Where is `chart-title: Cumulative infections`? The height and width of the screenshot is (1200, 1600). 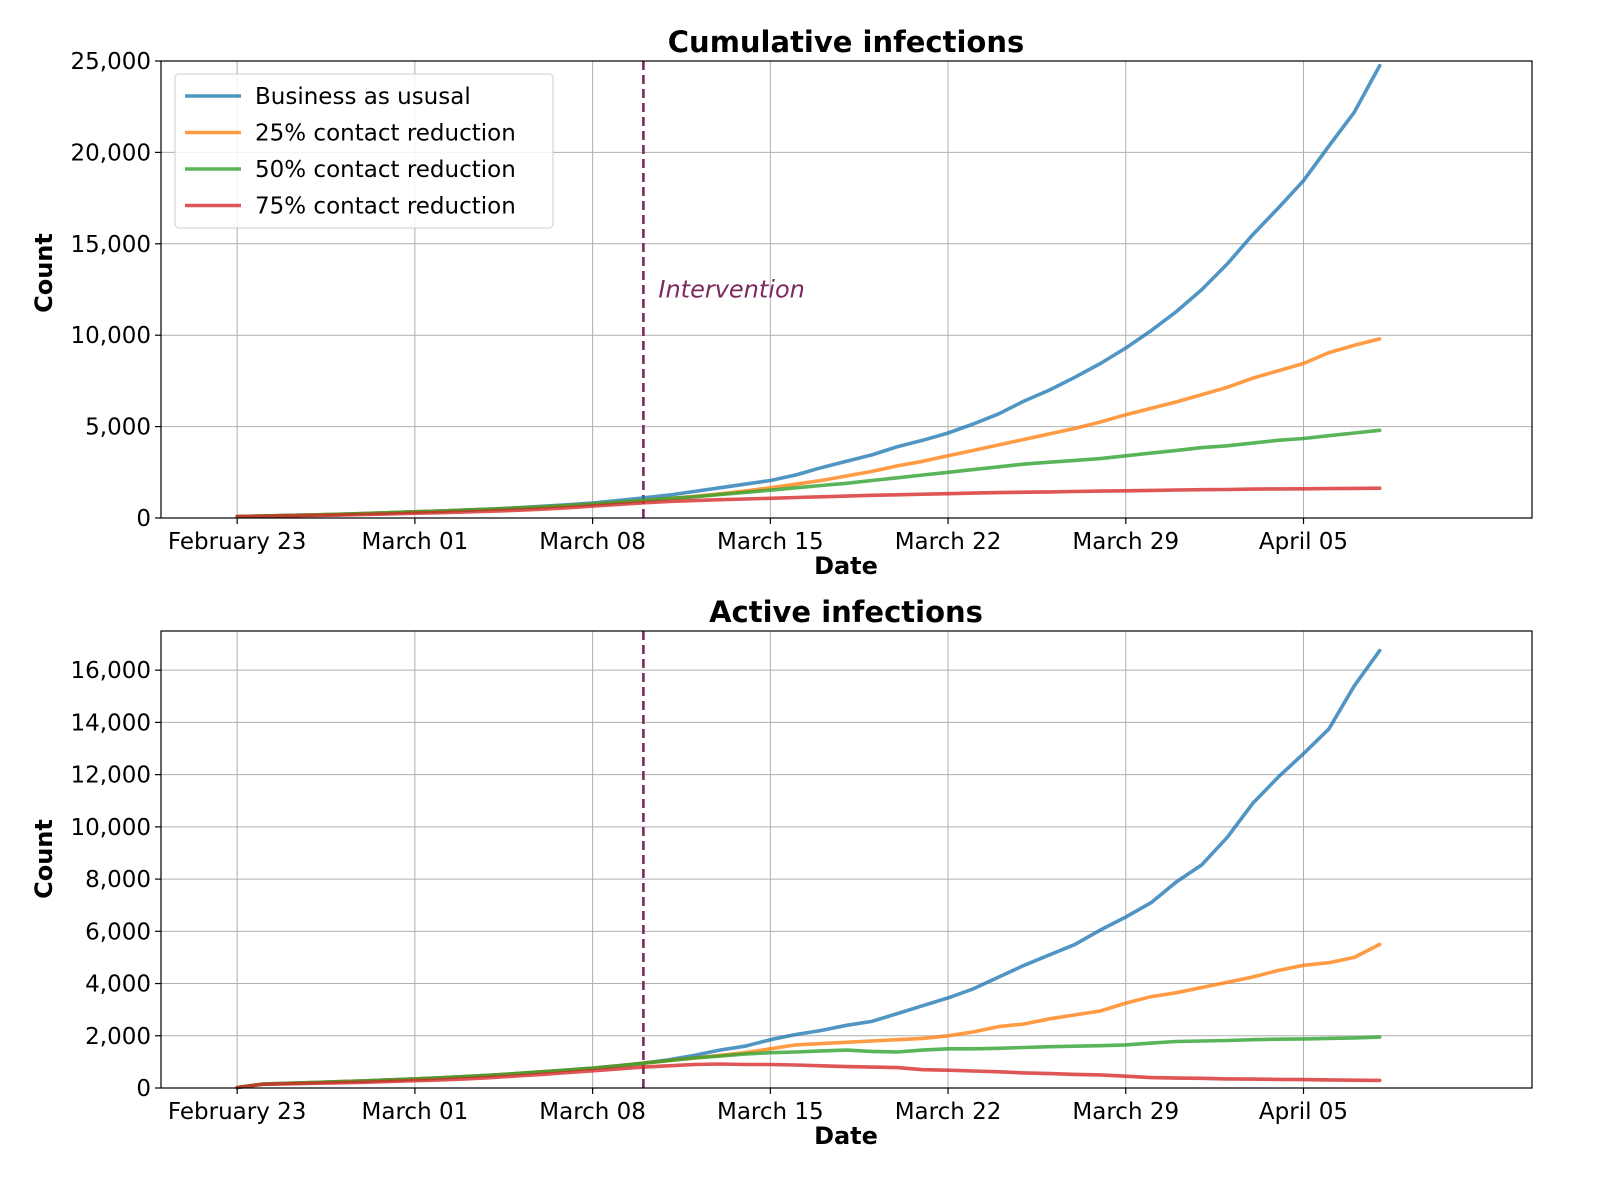
chart-title: Cumulative infections is located at coordinates (846, 42).